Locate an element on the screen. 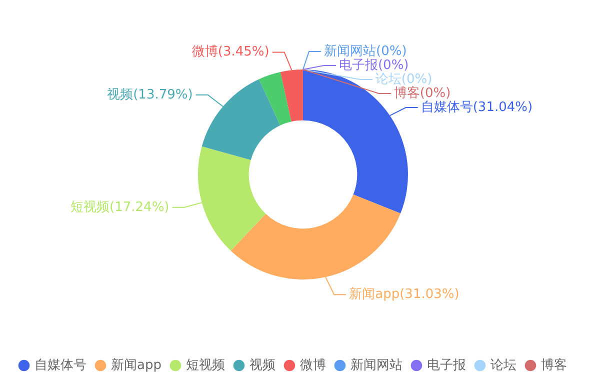 The height and width of the screenshot is (382, 606). category-label: 电子报(0%) is located at coordinates (373, 65).